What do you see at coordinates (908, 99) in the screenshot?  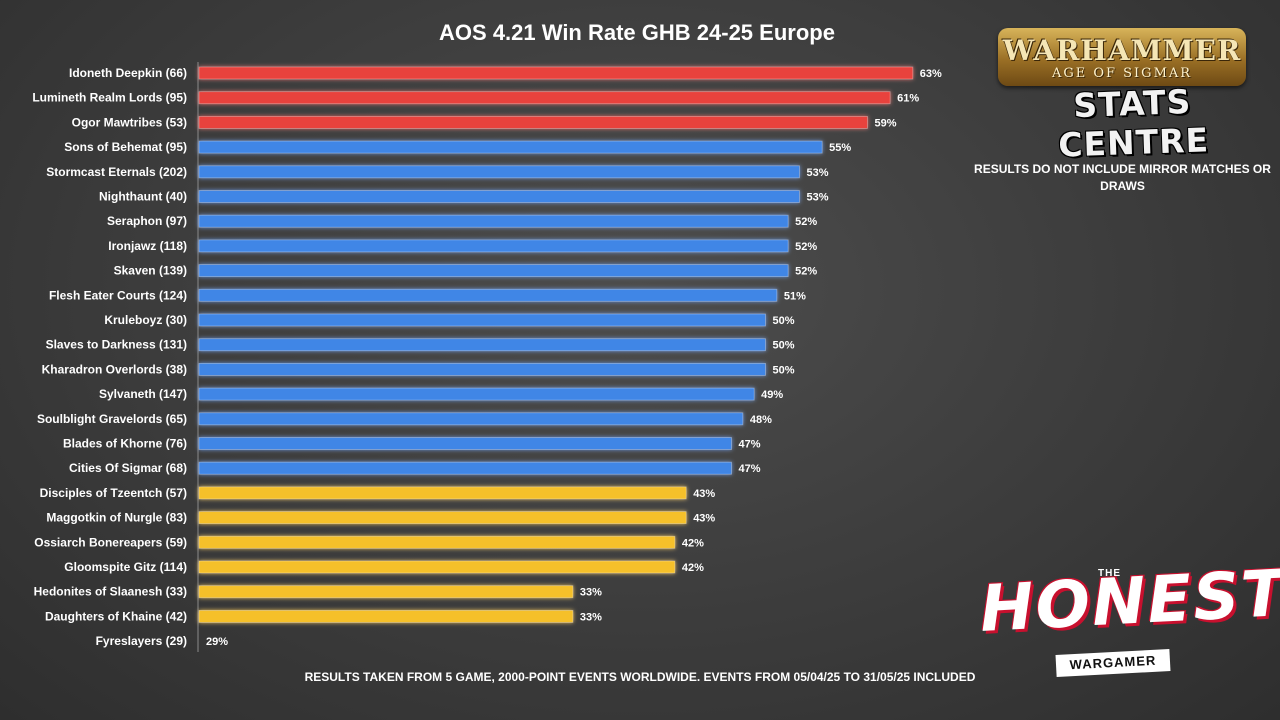 I see `value-label: 61%` at bounding box center [908, 99].